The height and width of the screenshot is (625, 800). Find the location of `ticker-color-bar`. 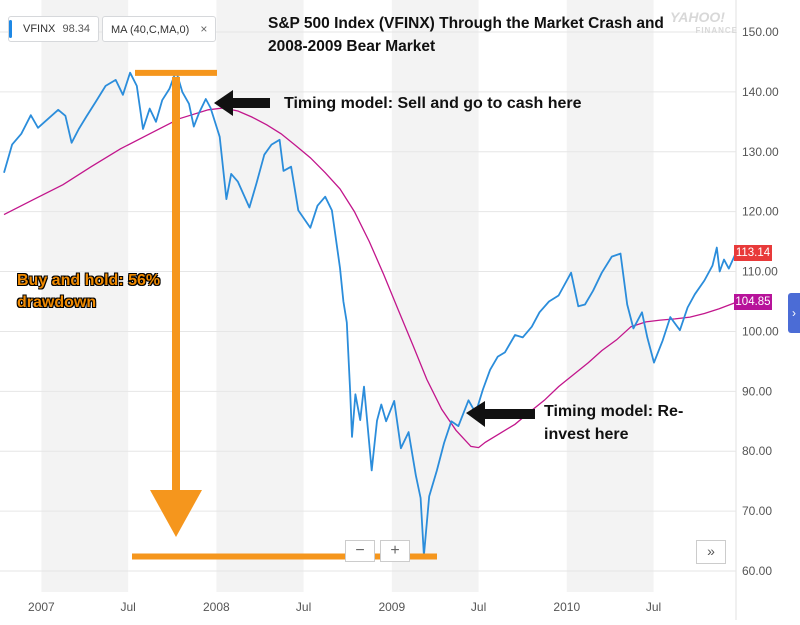

ticker-color-bar is located at coordinates (10, 29).